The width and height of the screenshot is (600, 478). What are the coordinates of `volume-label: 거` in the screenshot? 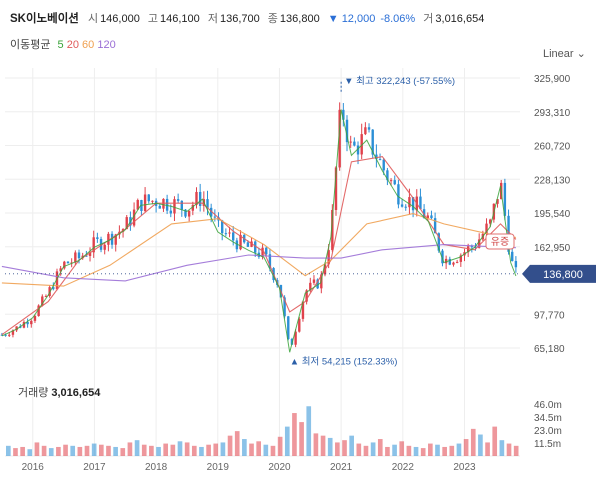 It's located at (428, 19).